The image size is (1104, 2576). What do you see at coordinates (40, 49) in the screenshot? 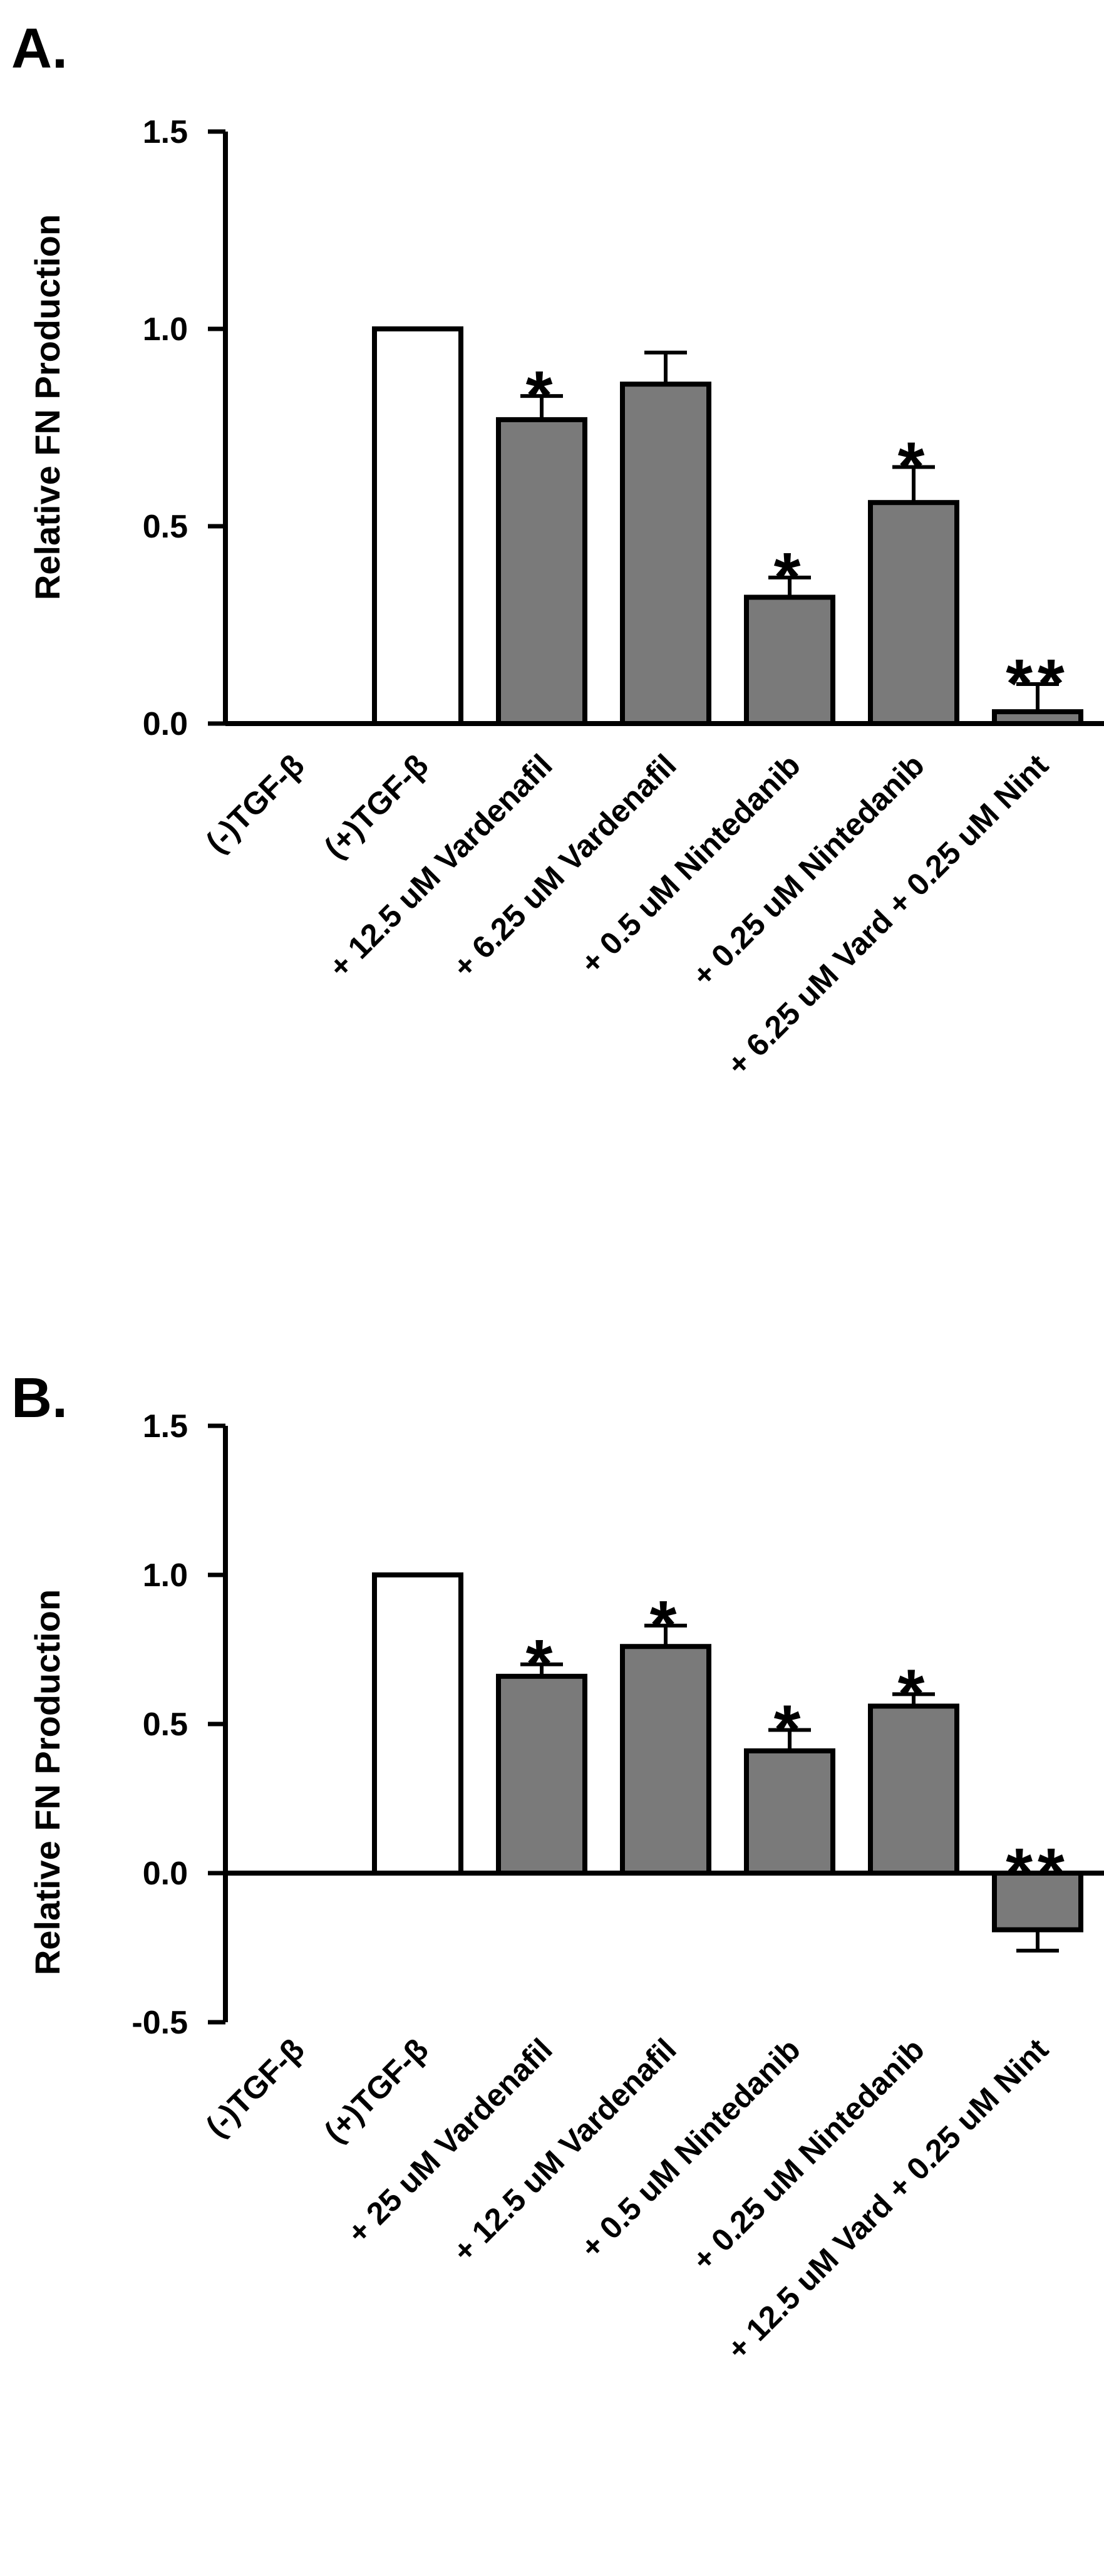
I see `panel-label: A.` at bounding box center [40, 49].